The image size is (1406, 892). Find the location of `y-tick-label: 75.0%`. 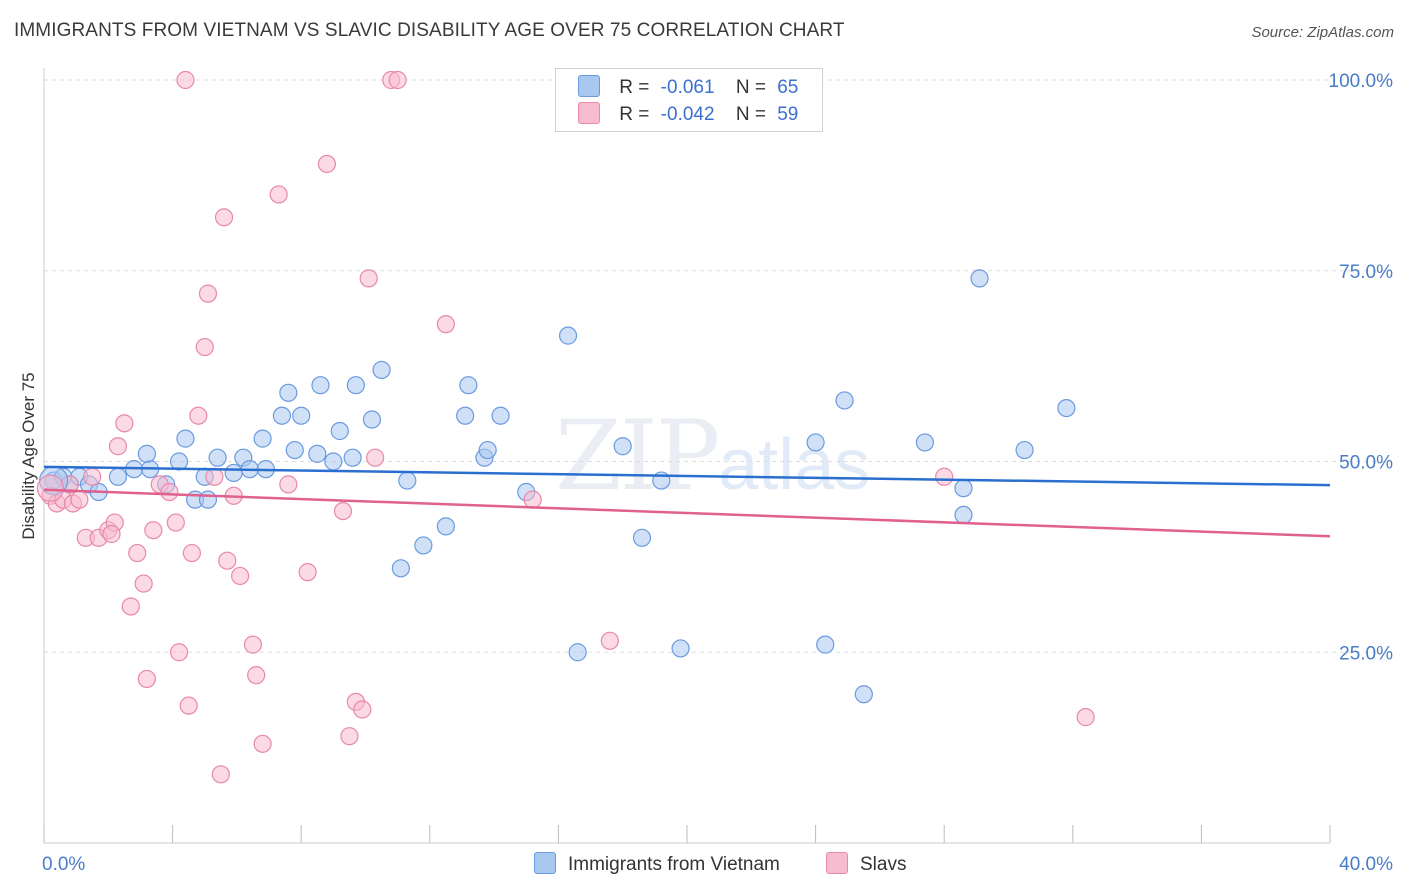

y-tick-label: 75.0% is located at coordinates (1366, 272).